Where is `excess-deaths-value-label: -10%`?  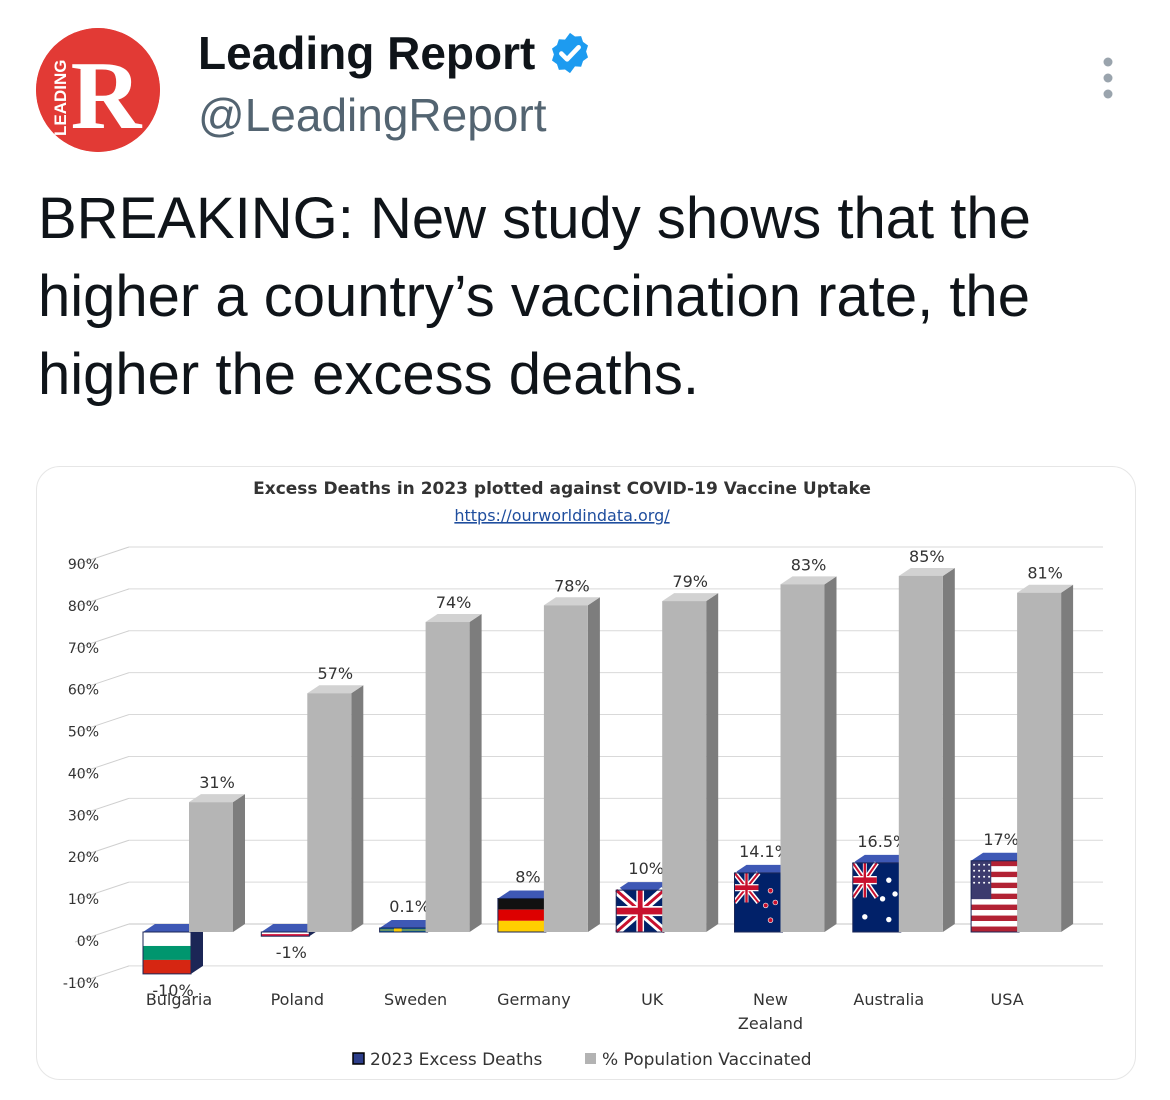
excess-deaths-value-label: -10% is located at coordinates (172, 990).